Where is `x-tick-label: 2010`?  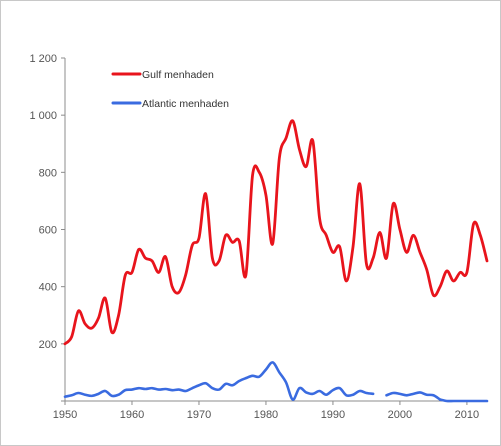 x-tick-label: 2010 is located at coordinates (467, 415).